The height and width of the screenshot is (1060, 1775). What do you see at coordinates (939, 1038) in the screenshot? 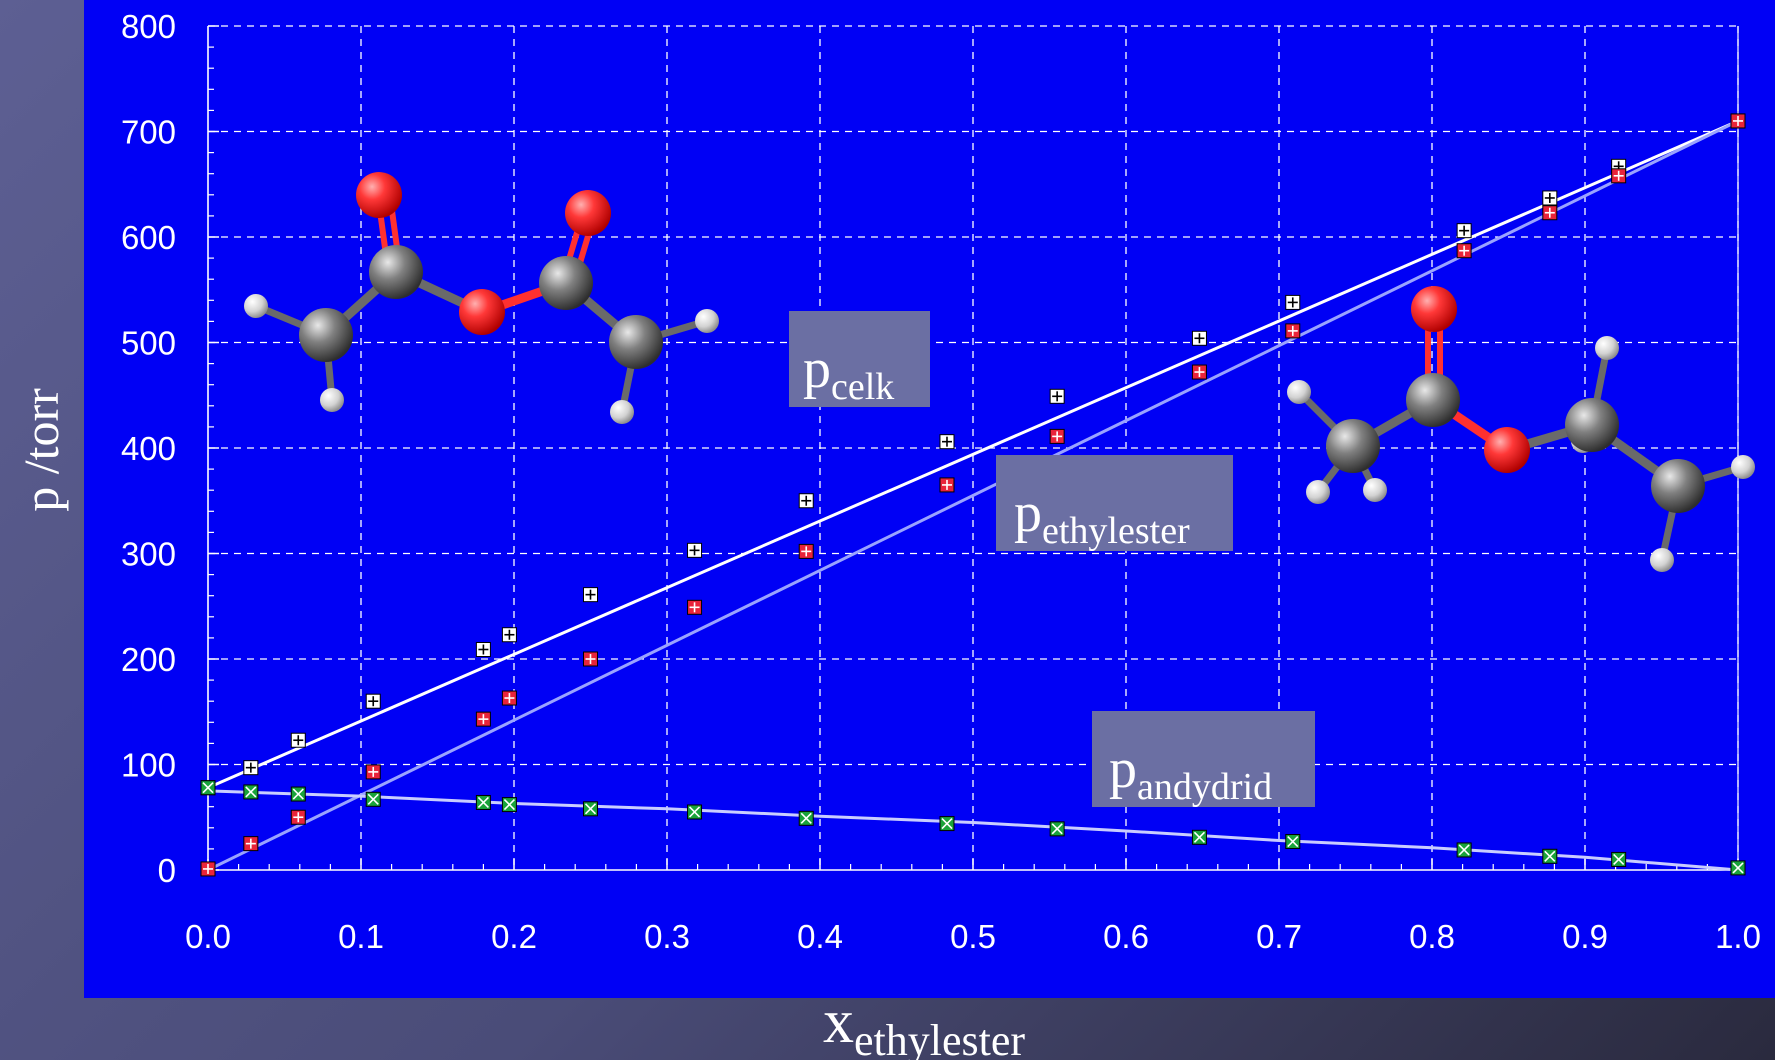
I see `x-axis-title-sub: ethylester` at bounding box center [939, 1038].